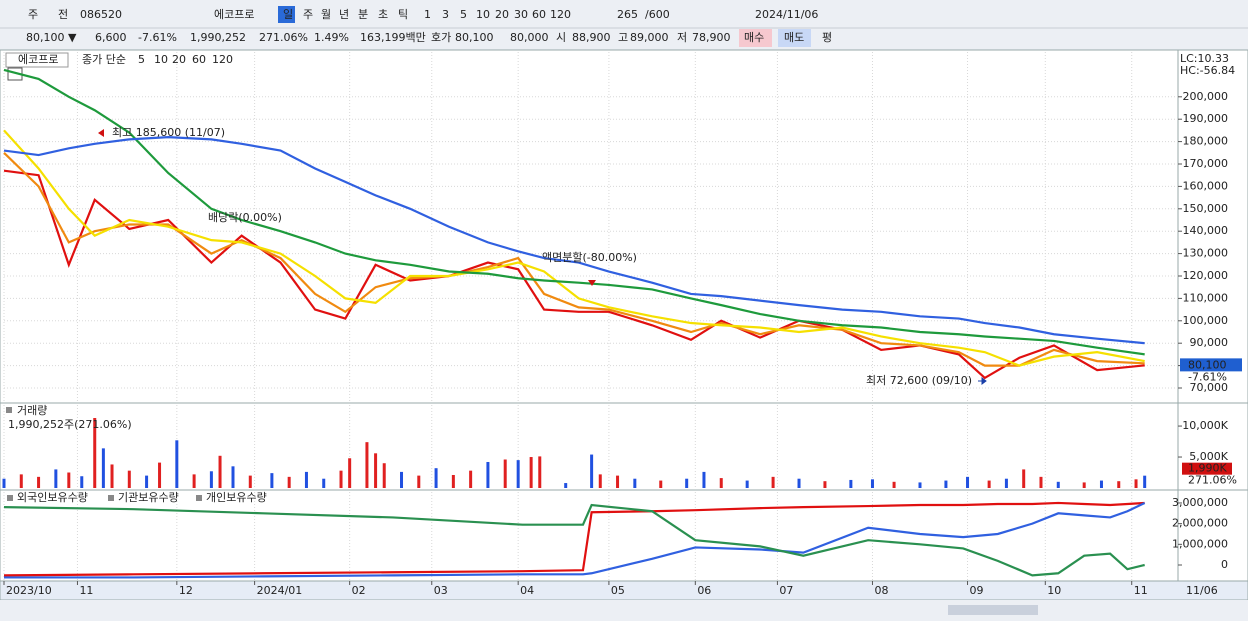 The height and width of the screenshot is (621, 1248). What do you see at coordinates (1206, 208) in the screenshot?
I see `y-tick-label: 150,000` at bounding box center [1206, 208].